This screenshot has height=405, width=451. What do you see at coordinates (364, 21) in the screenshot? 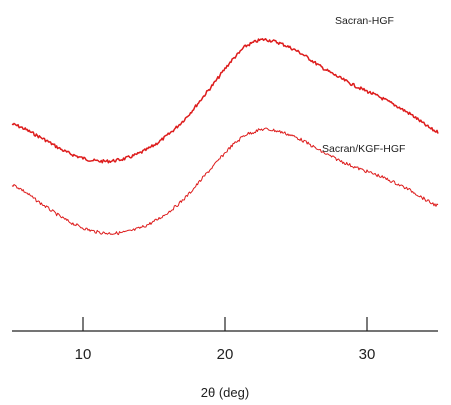
I see `series-label-sacran-hgf: Sacran-HGF` at bounding box center [364, 21].